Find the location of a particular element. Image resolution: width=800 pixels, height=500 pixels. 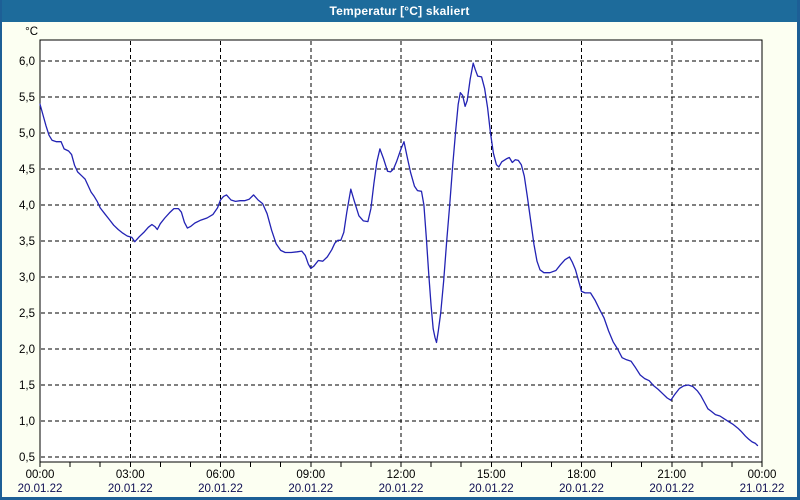

svg-text: 3,5 is located at coordinates (27, 242).